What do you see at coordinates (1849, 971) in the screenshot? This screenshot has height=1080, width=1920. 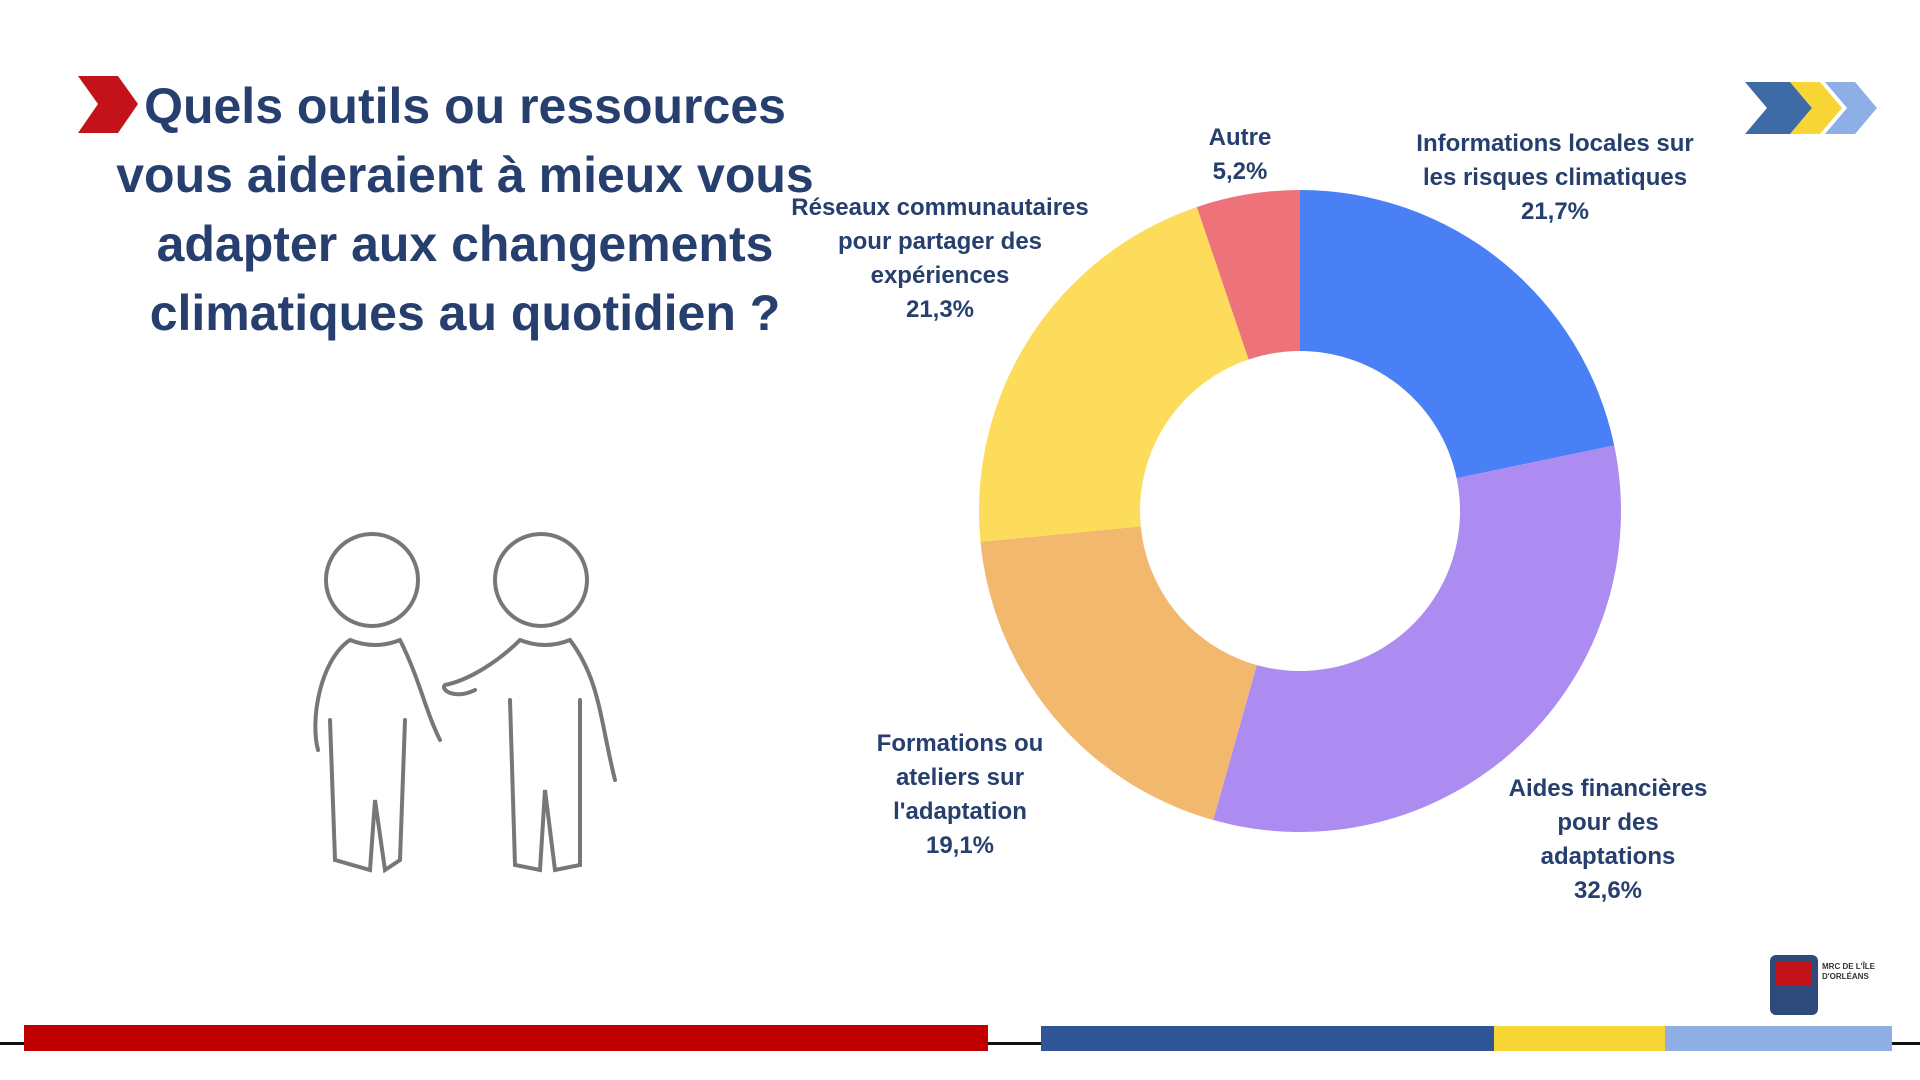 I see `logo-text: MRC DE L'ÎLE D'ORLÉANS` at bounding box center [1849, 971].